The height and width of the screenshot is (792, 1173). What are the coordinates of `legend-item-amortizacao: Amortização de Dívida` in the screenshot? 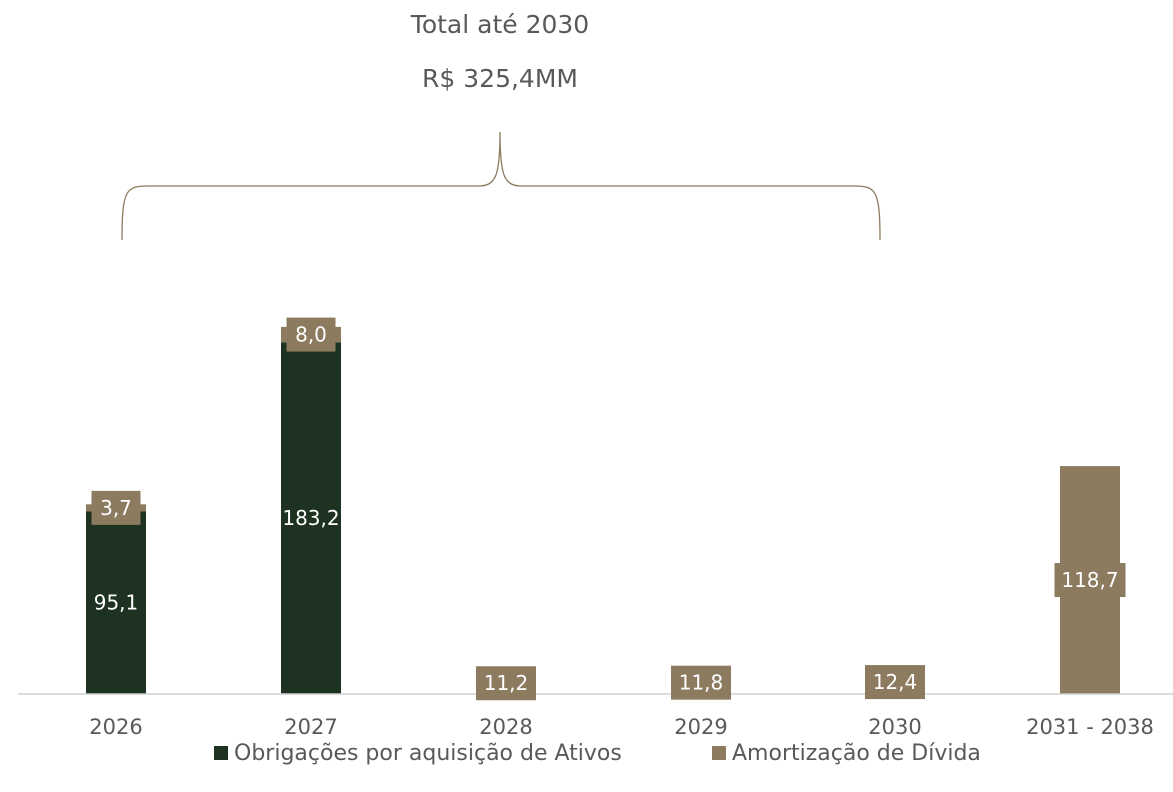 It's located at (846, 753).